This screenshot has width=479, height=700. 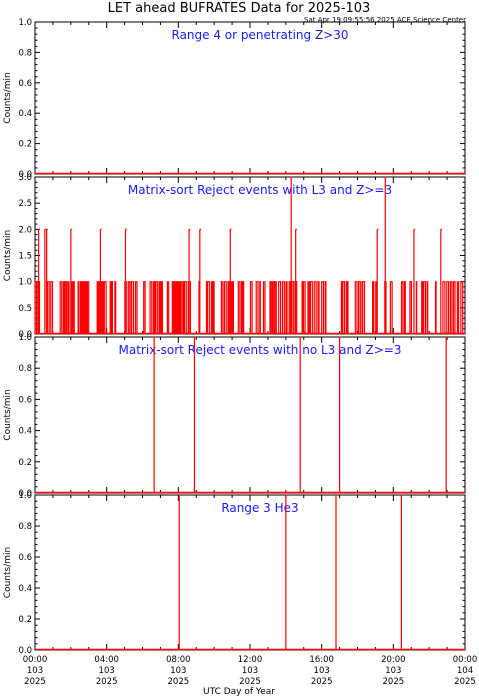 I want to click on x-tick-label-time: 20:00, so click(x=393, y=660).